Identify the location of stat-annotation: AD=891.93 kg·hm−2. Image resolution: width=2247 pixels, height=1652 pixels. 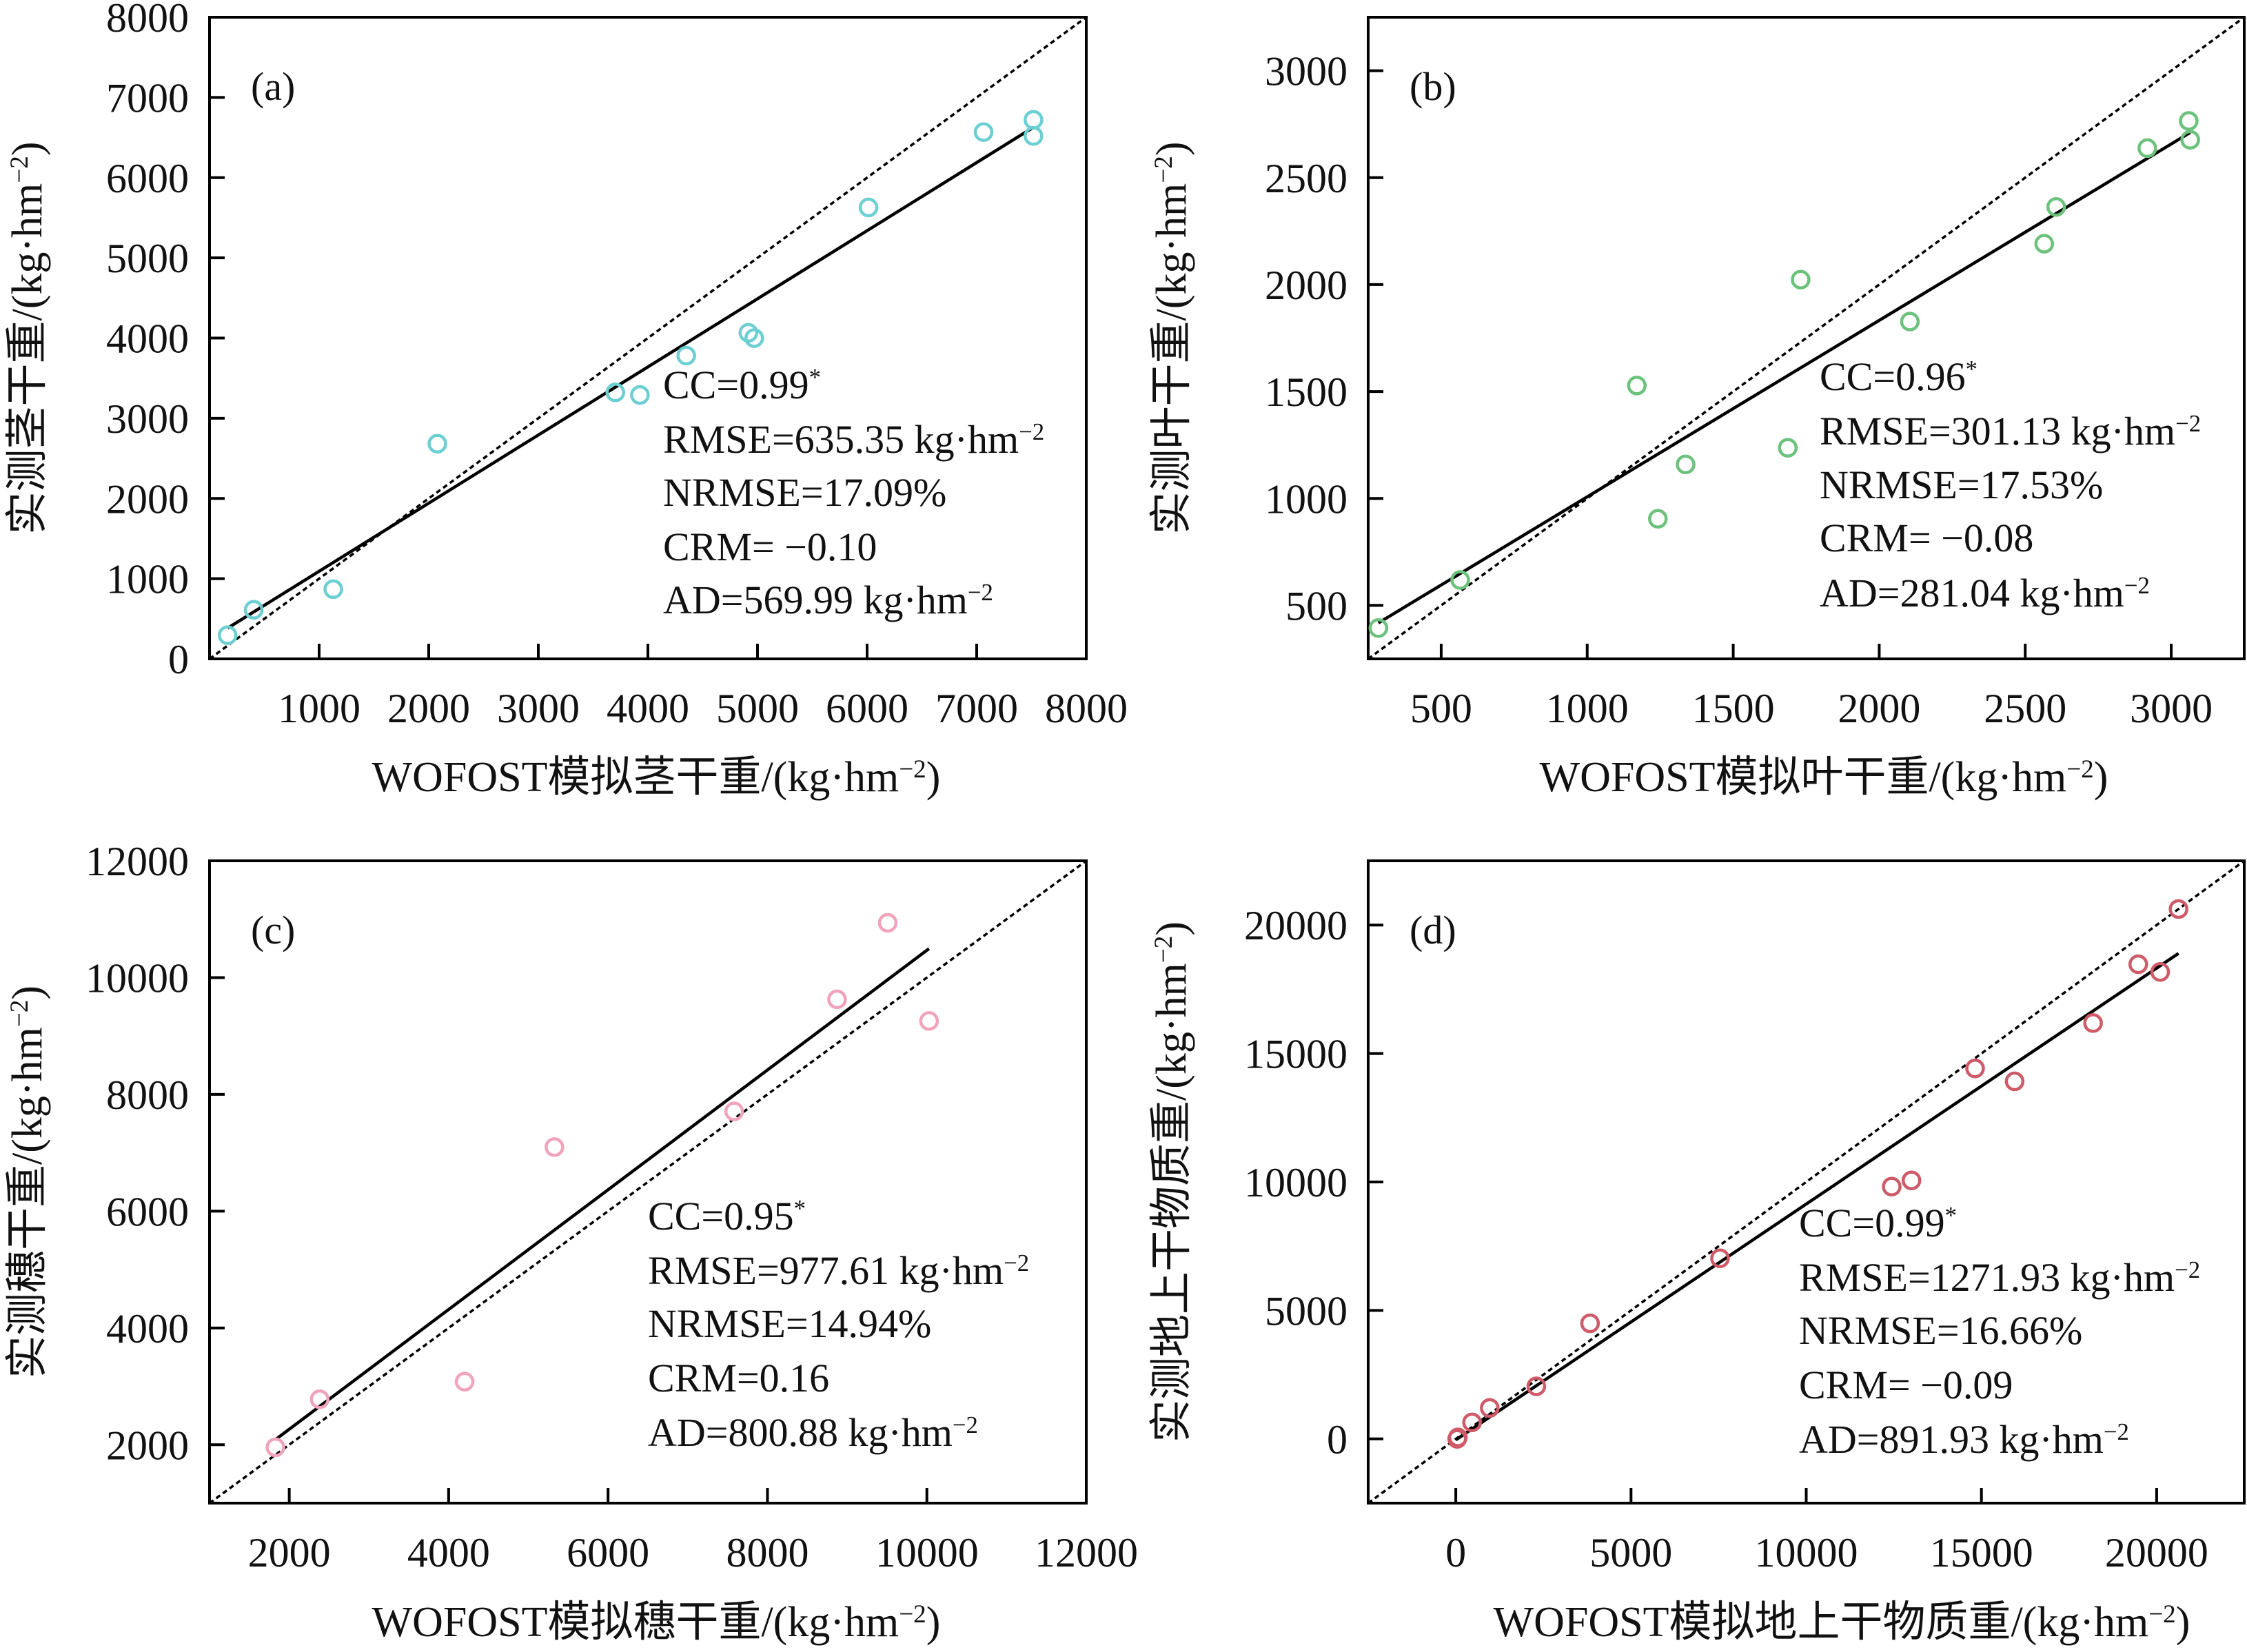
(1964, 1440).